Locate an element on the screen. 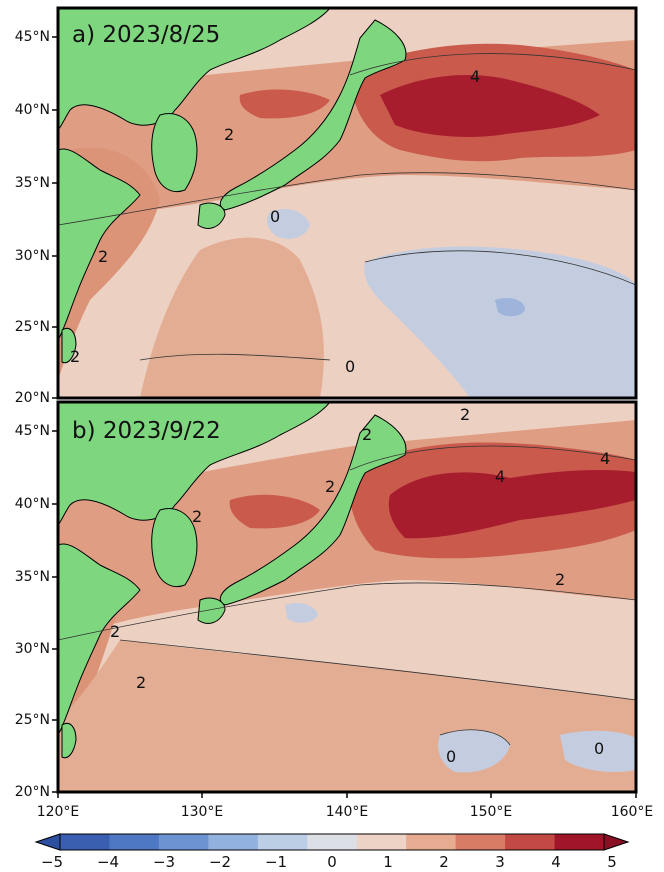 The height and width of the screenshot is (872, 664). panel-a-title: a) 2023/8/25 is located at coordinates (146, 35).